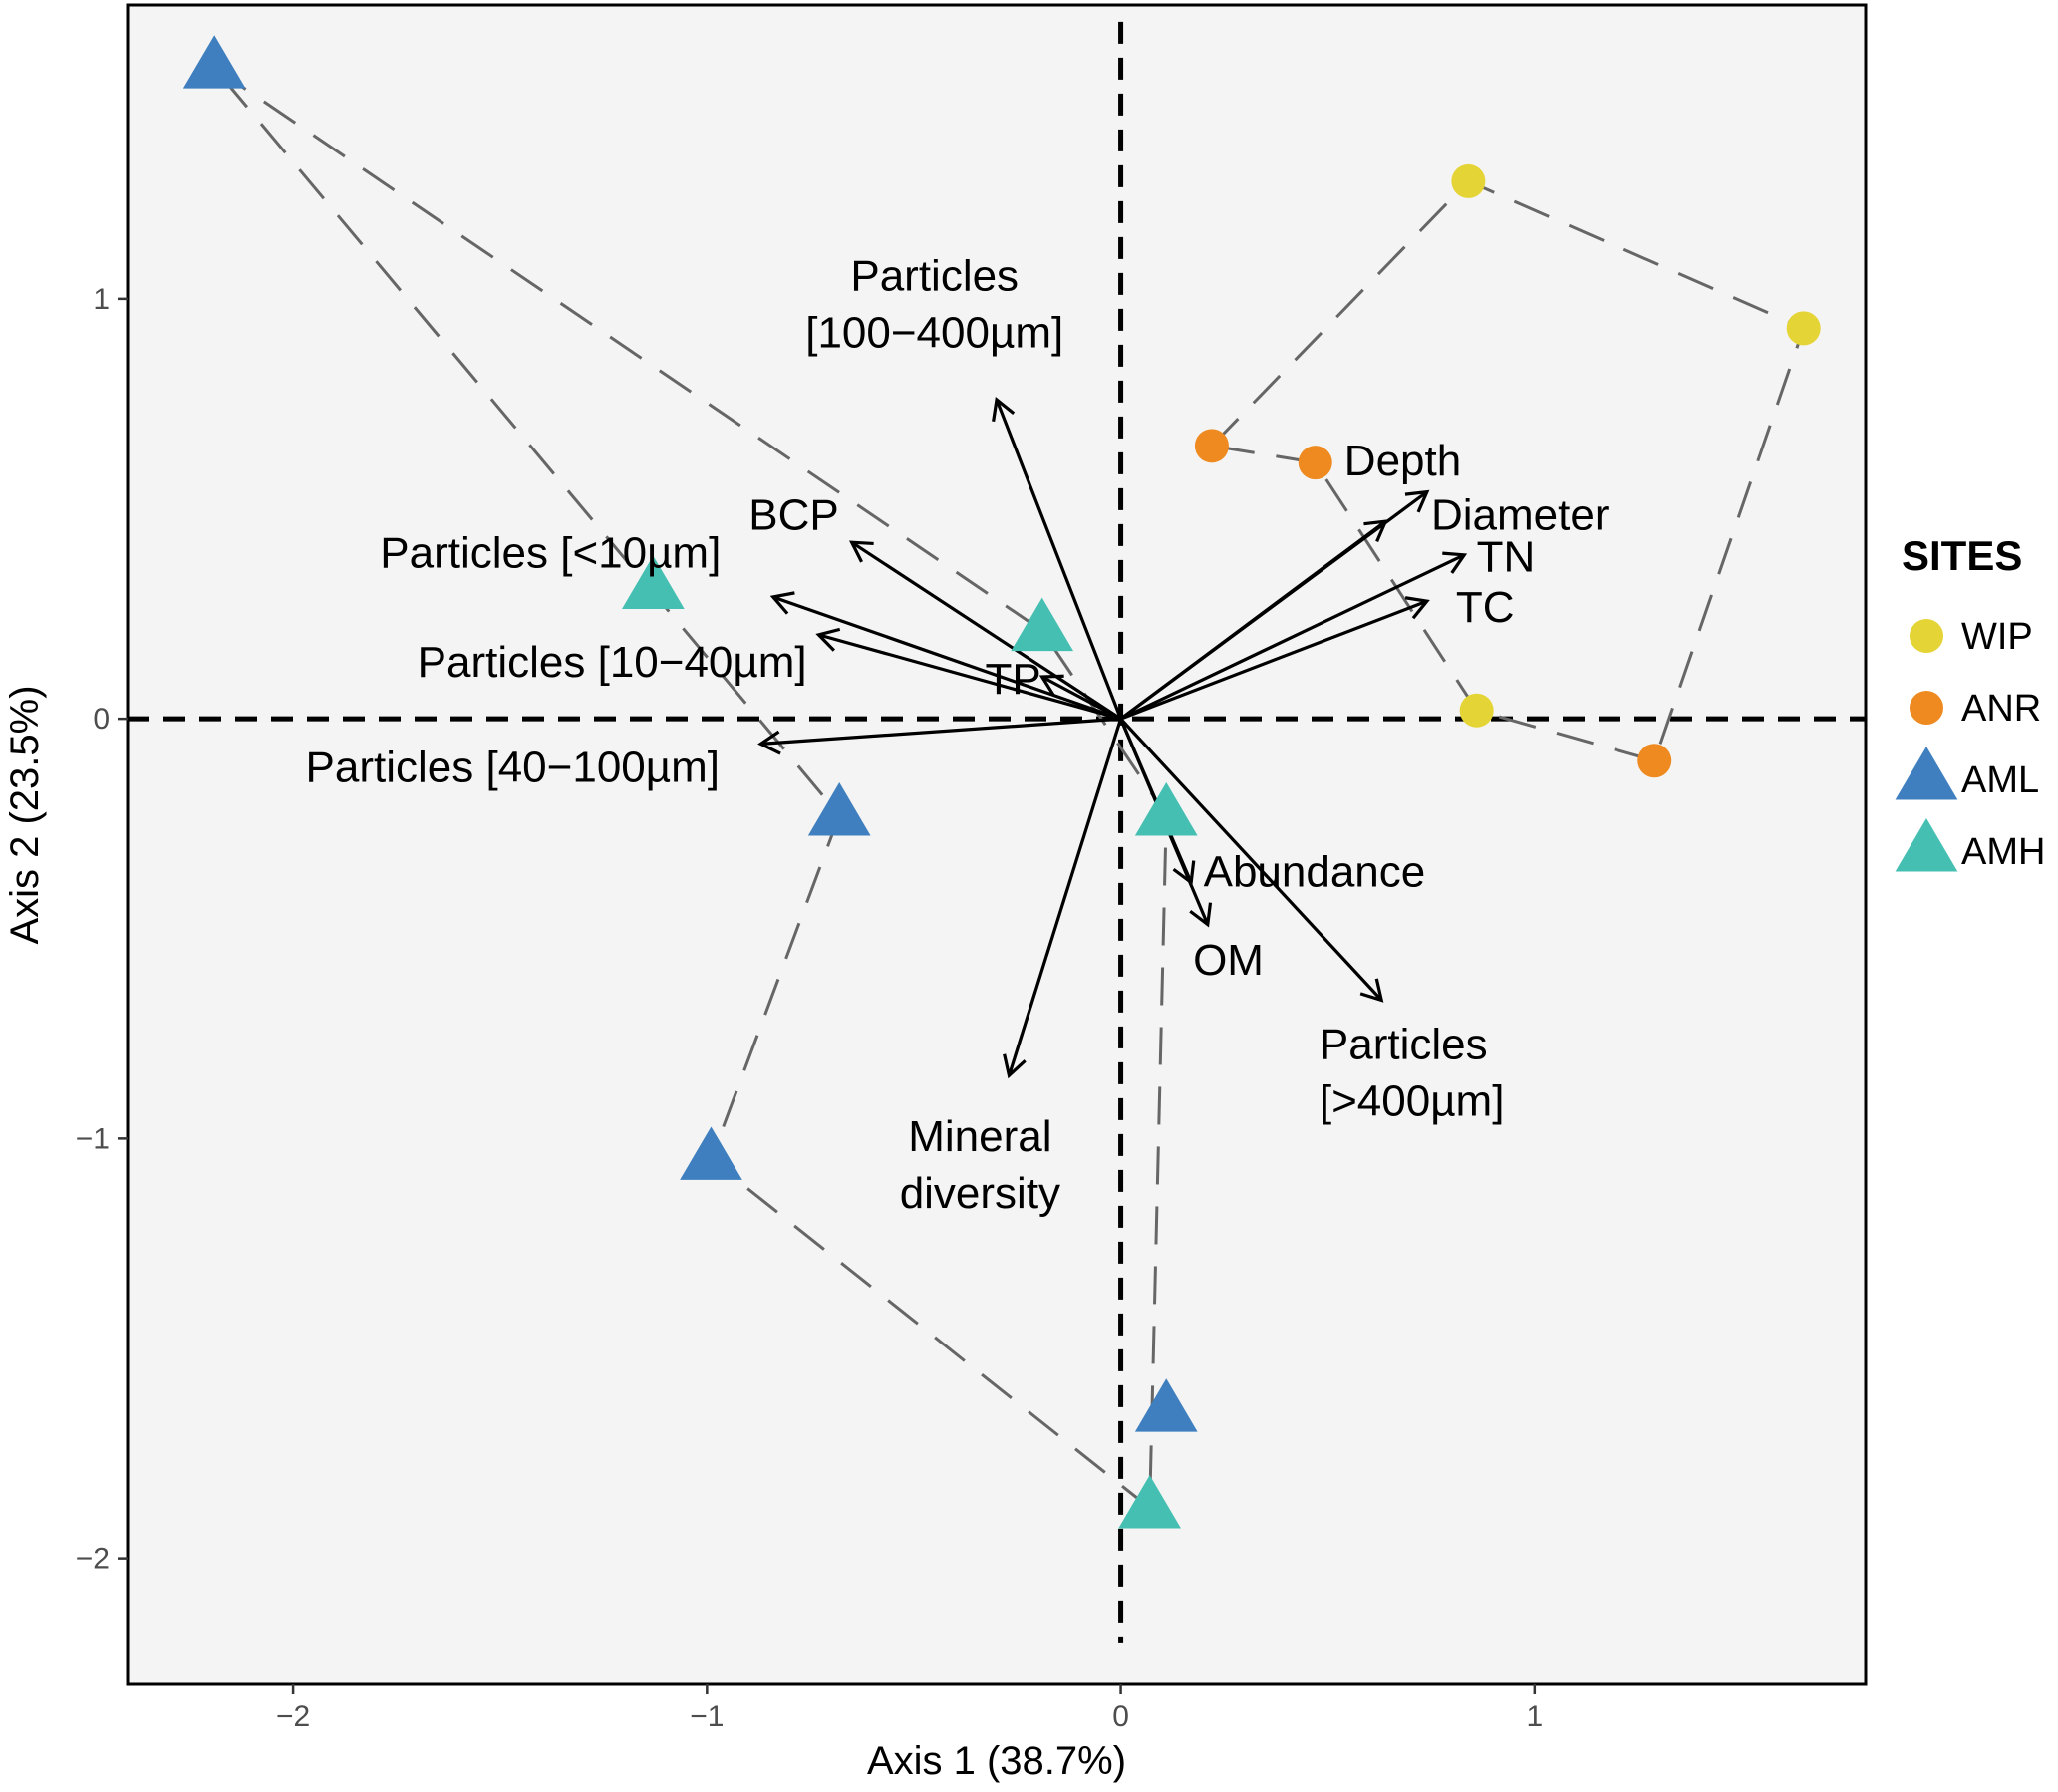 The height and width of the screenshot is (1792, 2058). I want to click on arrow-particles-10-40-m, so click(968, 674).